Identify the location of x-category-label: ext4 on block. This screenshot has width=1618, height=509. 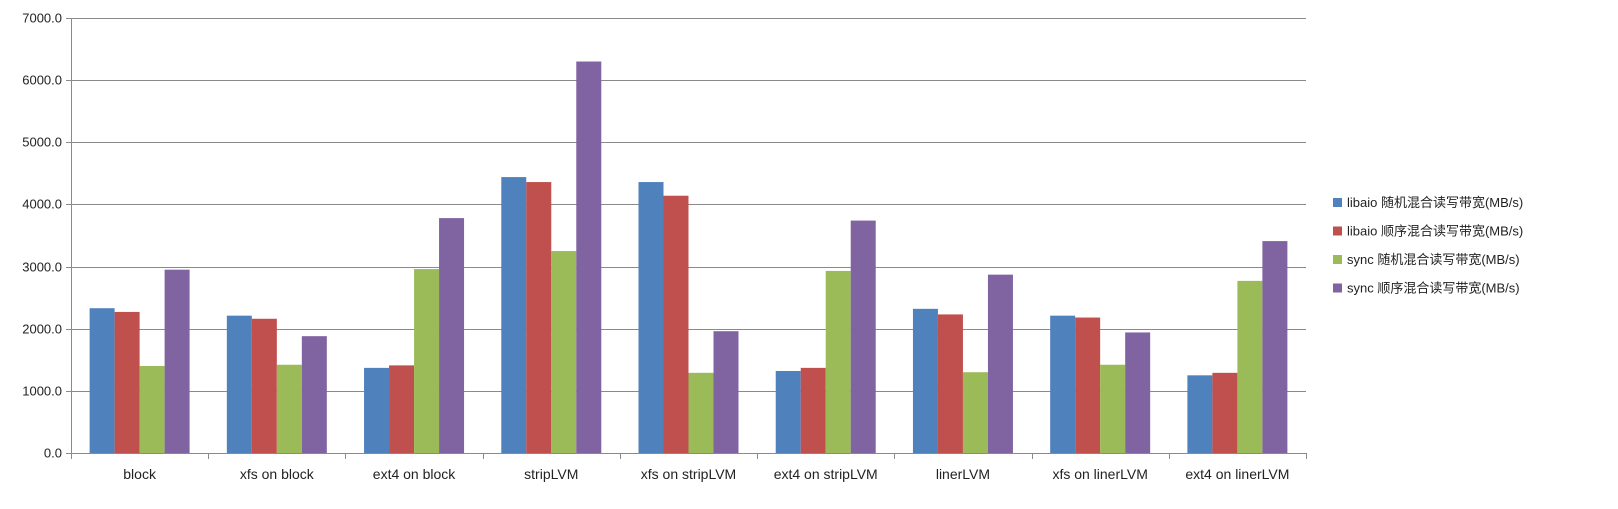
(414, 474).